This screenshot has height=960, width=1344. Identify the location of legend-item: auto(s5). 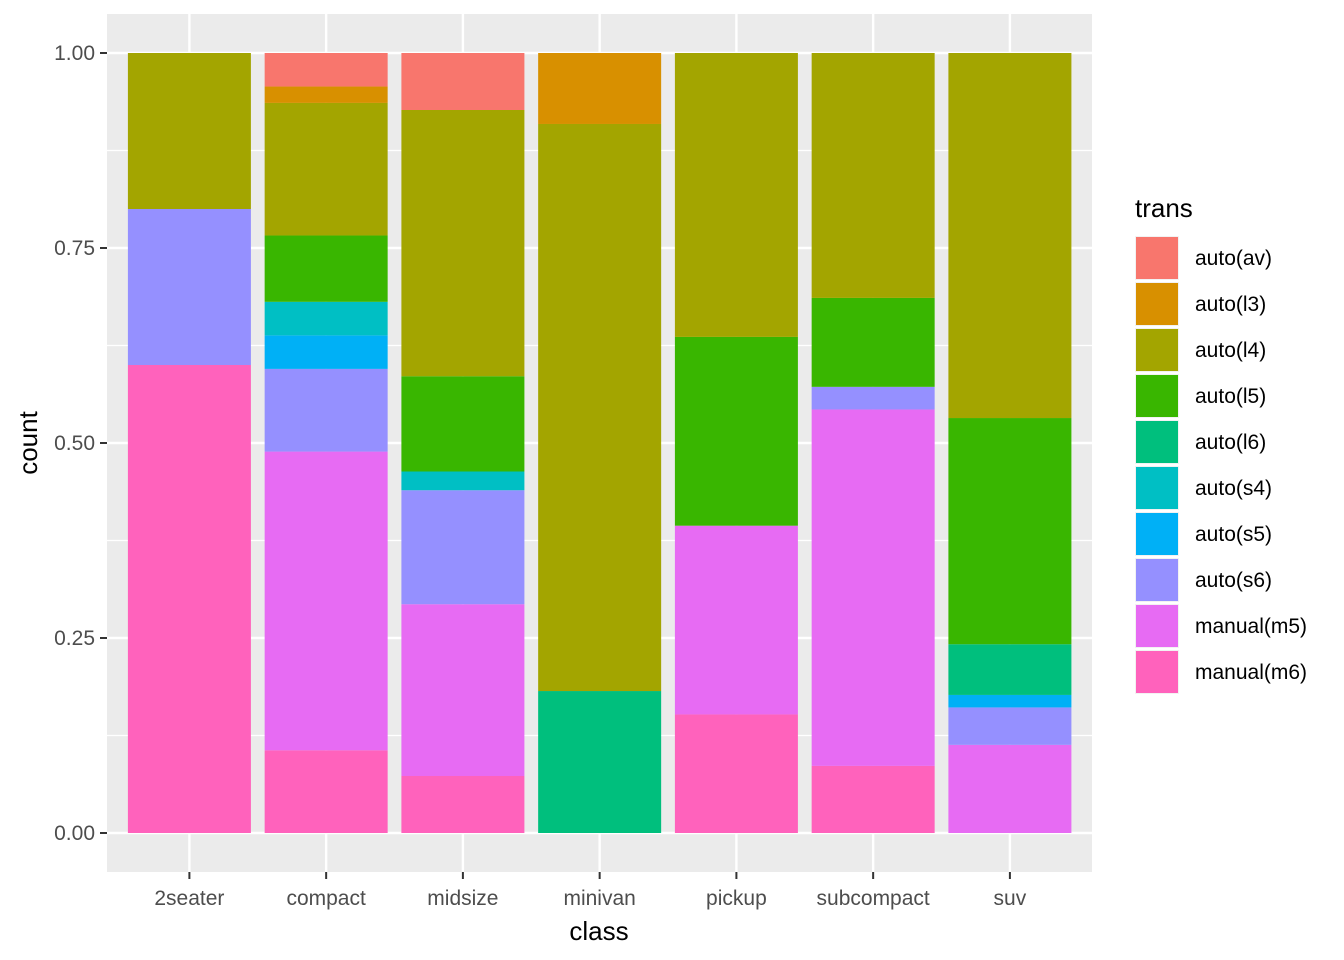
(1203, 534).